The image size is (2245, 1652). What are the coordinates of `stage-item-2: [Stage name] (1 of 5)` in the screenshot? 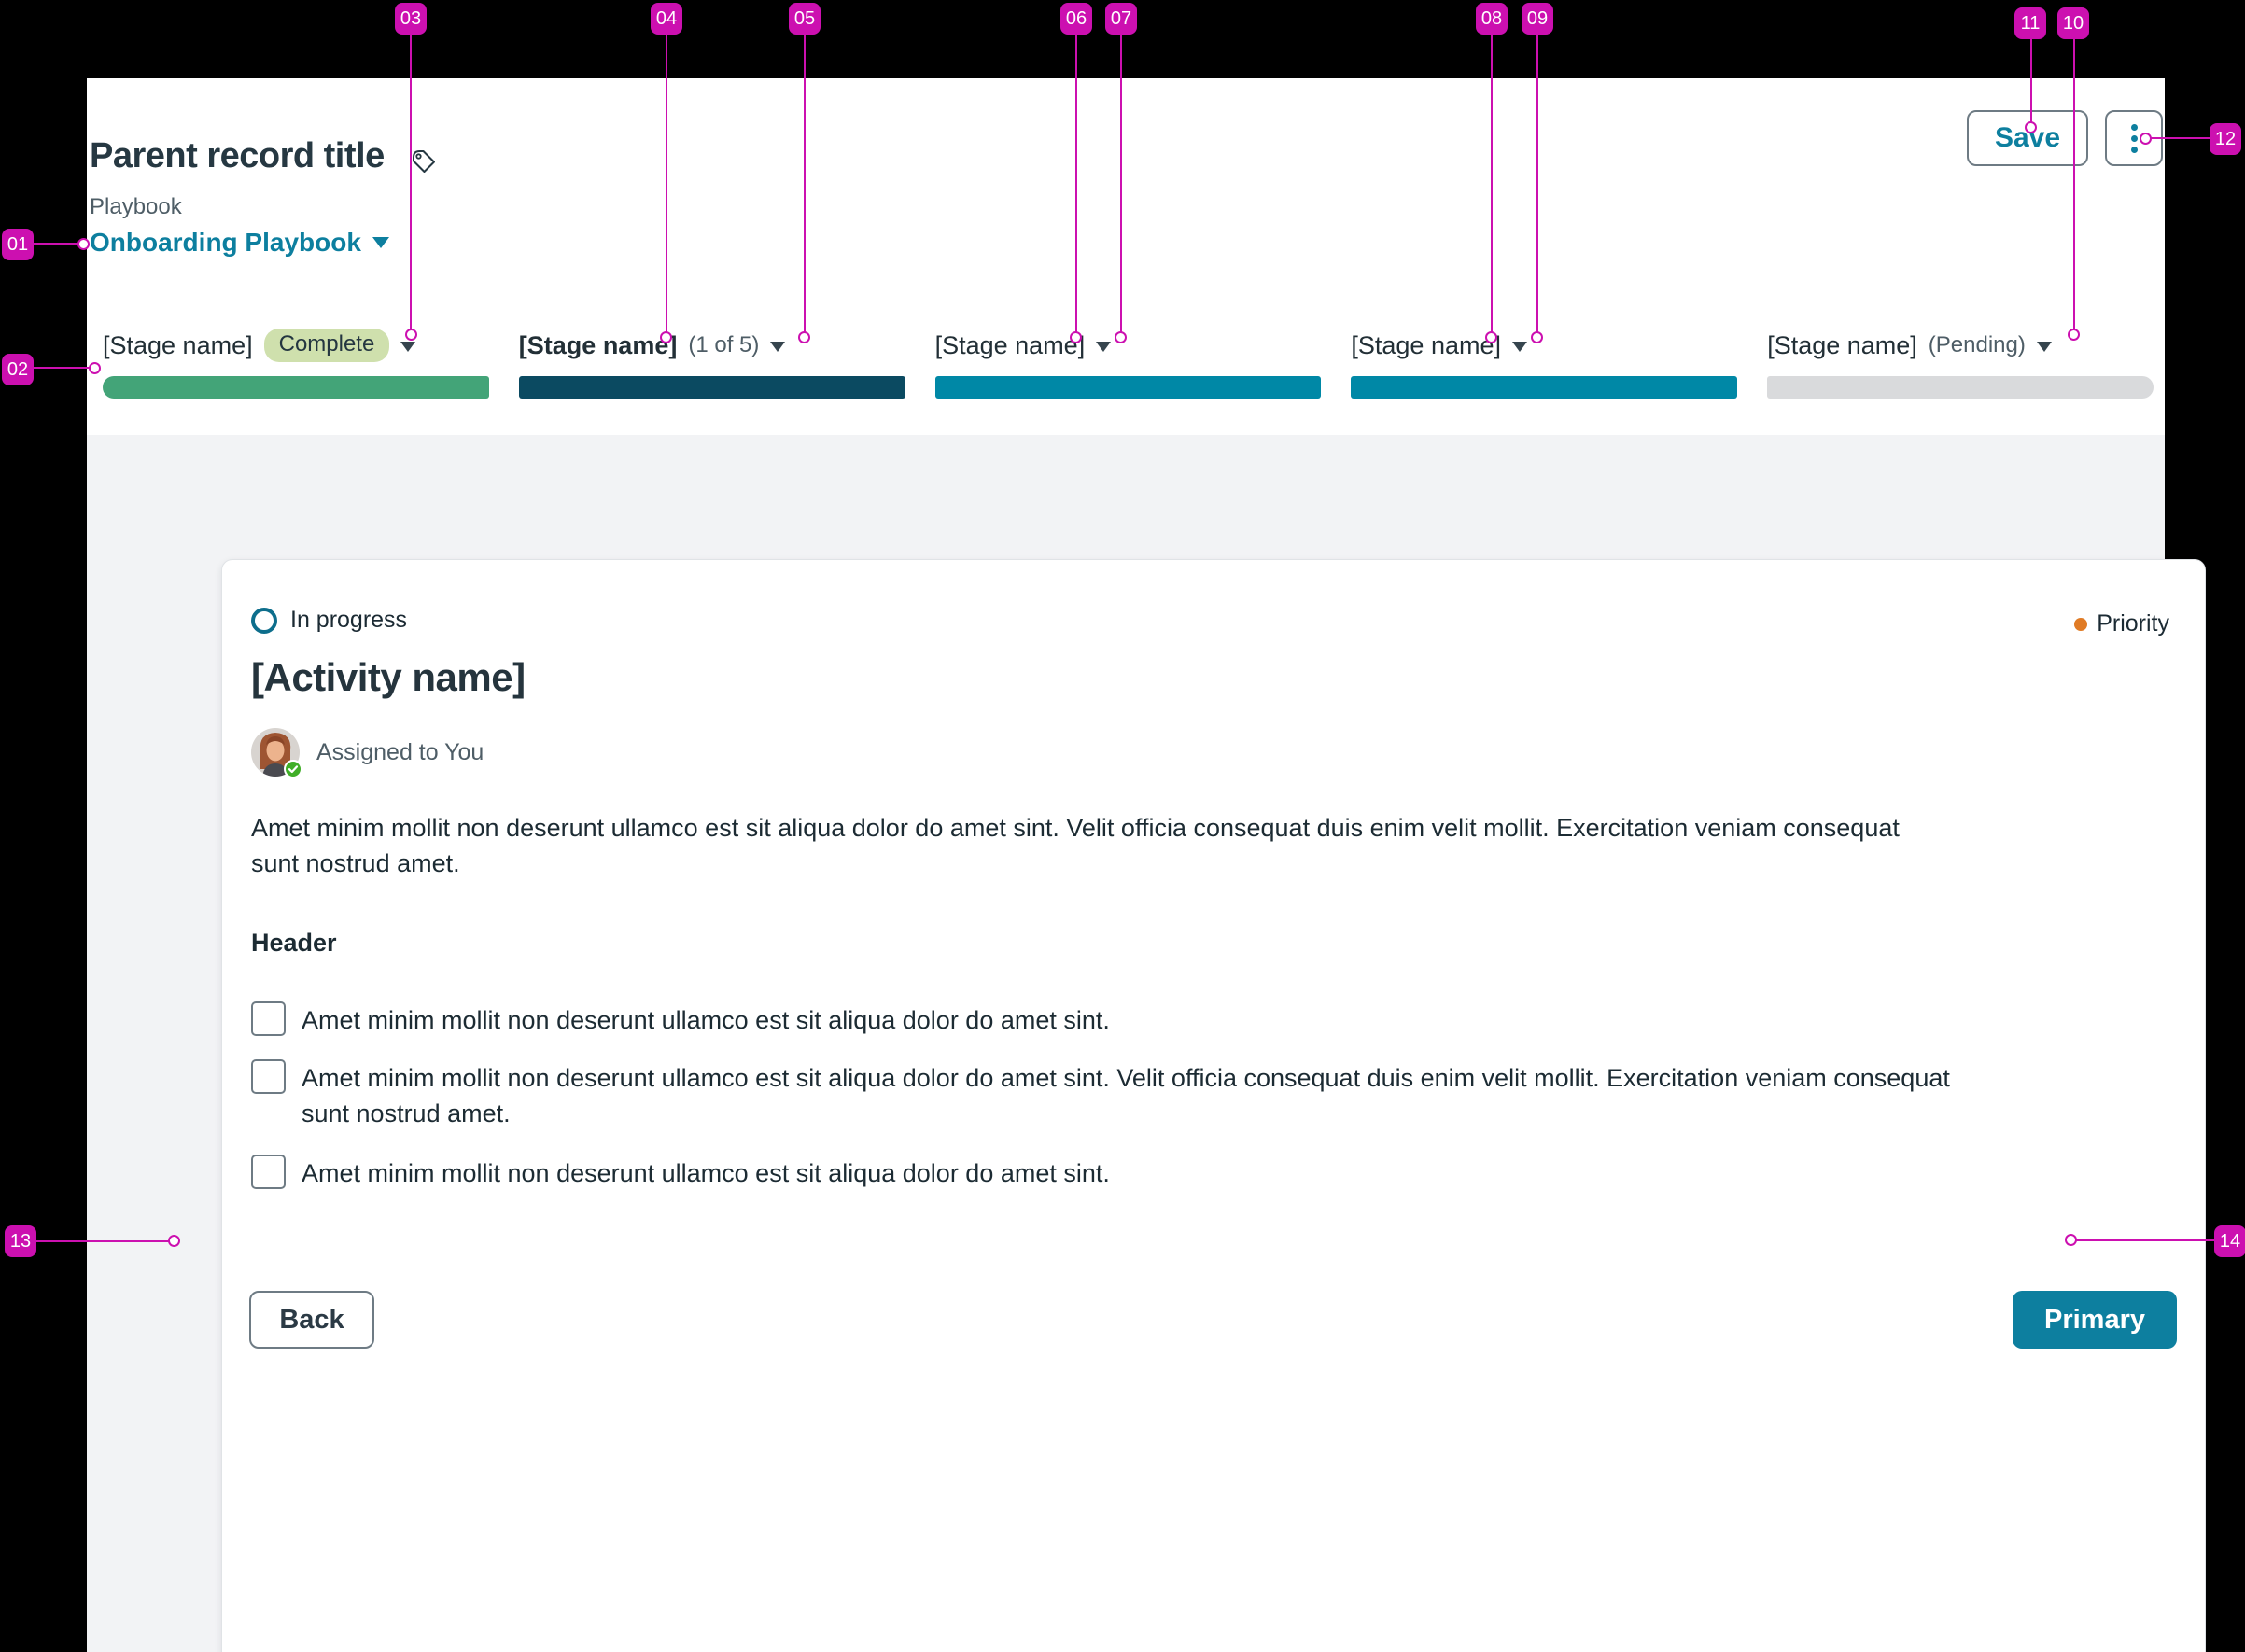 It's located at (712, 363).